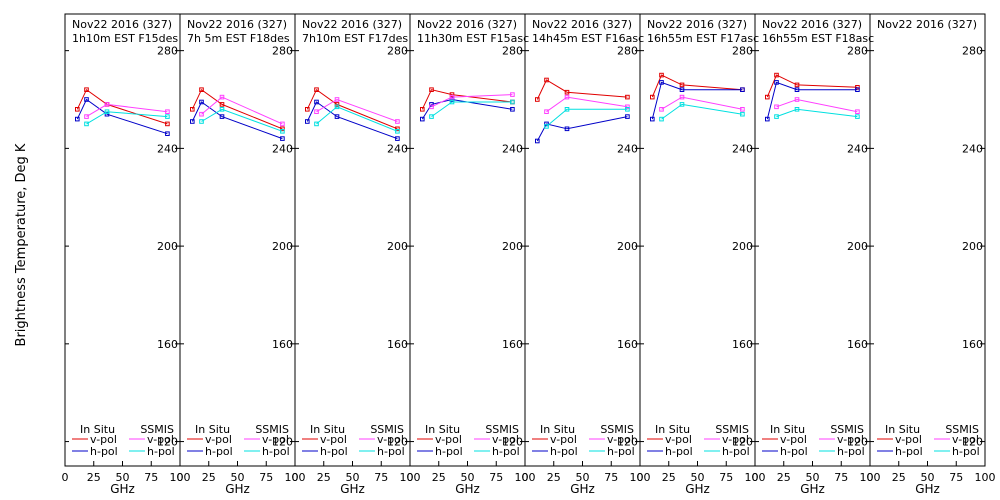  What do you see at coordinates (473, 38) in the screenshot?
I see `panel-title-time: 11h30m EST F15asc` at bounding box center [473, 38].